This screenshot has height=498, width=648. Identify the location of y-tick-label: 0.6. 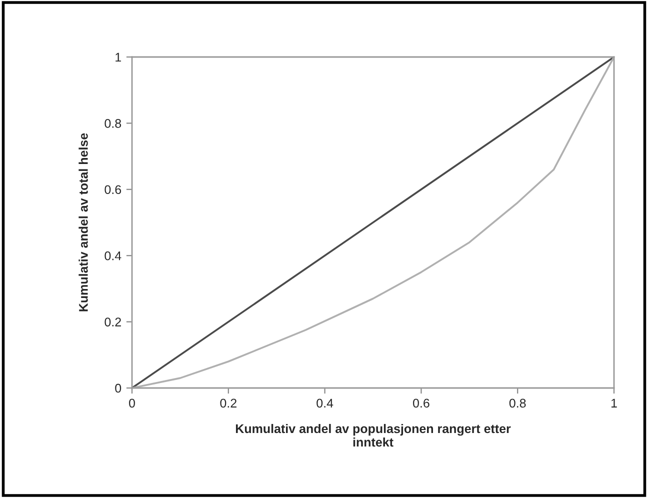
(113, 189).